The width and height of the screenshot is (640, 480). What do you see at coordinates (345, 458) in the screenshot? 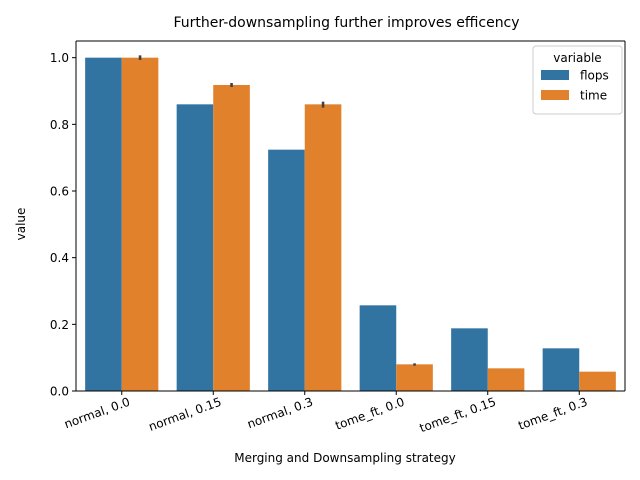
I see `x-axis-label: Merging and Downsampling strategy` at bounding box center [345, 458].